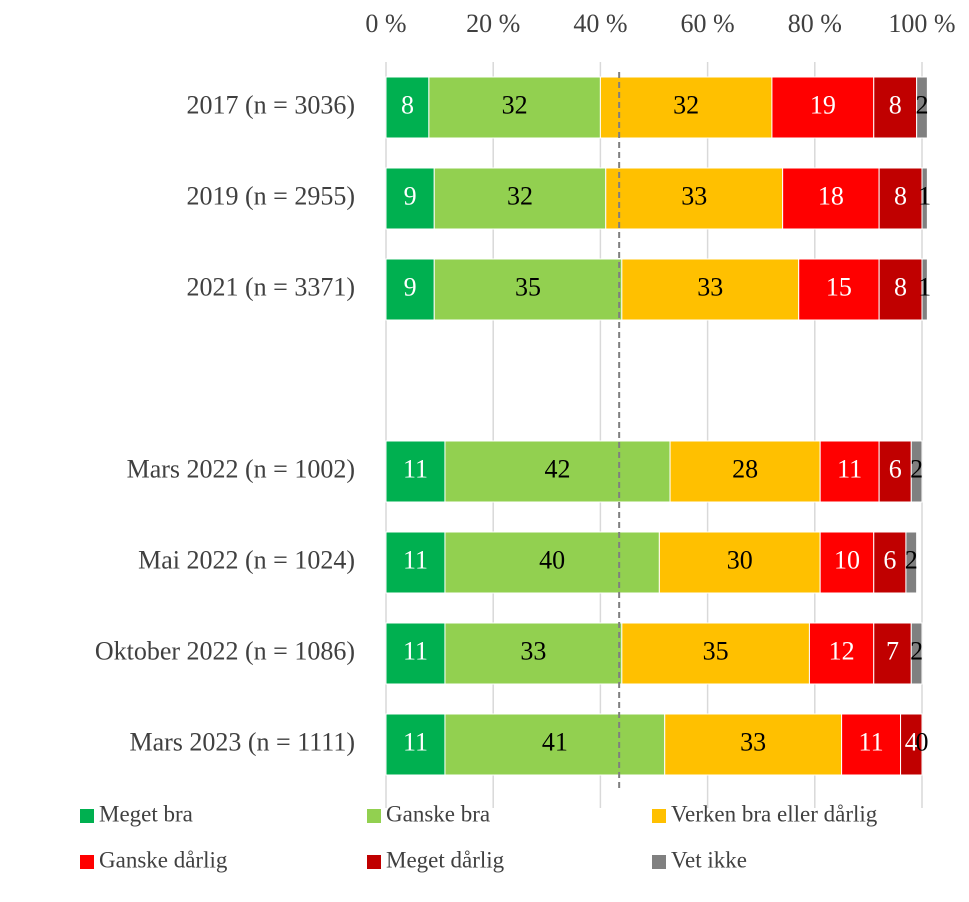  What do you see at coordinates (445, 859) in the screenshot?
I see `legend-label: Meget dårlig` at bounding box center [445, 859].